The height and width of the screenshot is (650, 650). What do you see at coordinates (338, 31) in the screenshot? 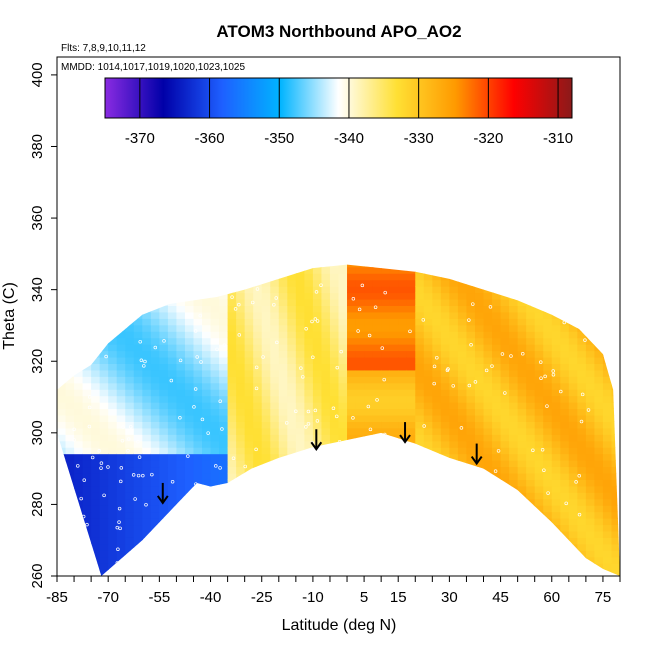
I see `chart-title: ATOM3 Northbound APO_AO2` at bounding box center [338, 31].